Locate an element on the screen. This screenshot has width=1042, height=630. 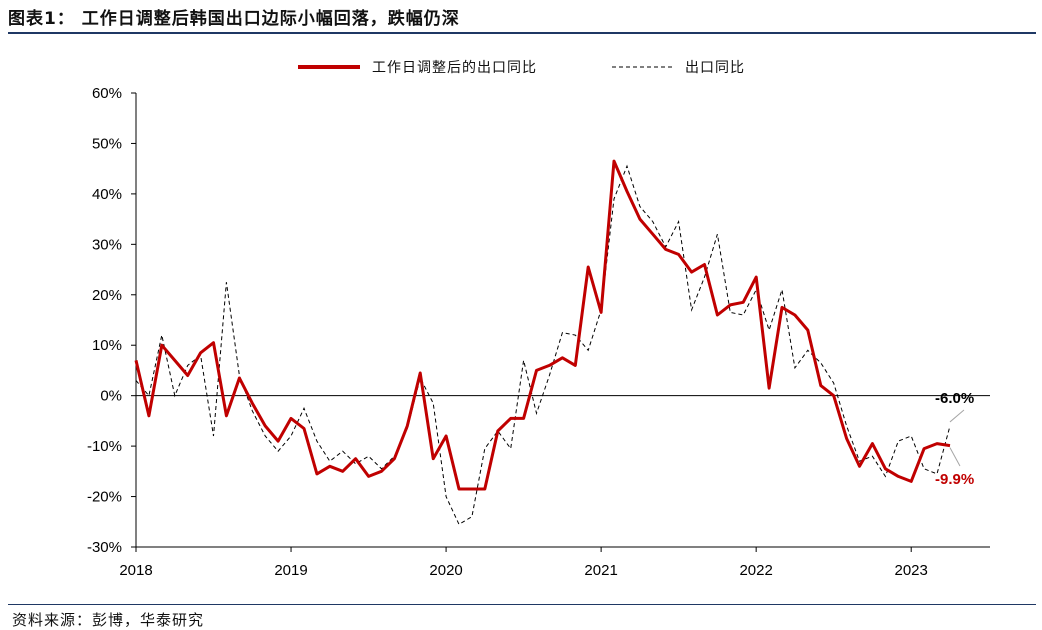
legend: 工作日调整后的出口同比 出口同比 is located at coordinates (521, 68).